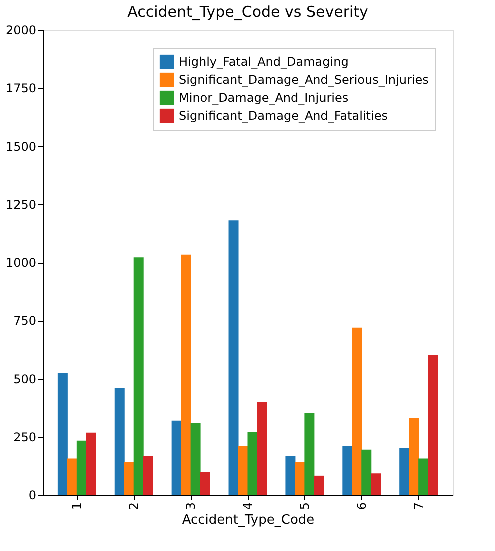 This screenshot has height=551, width=495. What do you see at coordinates (248, 520) in the screenshot?
I see `x-axis-title: Accident_Type_Code` at bounding box center [248, 520].